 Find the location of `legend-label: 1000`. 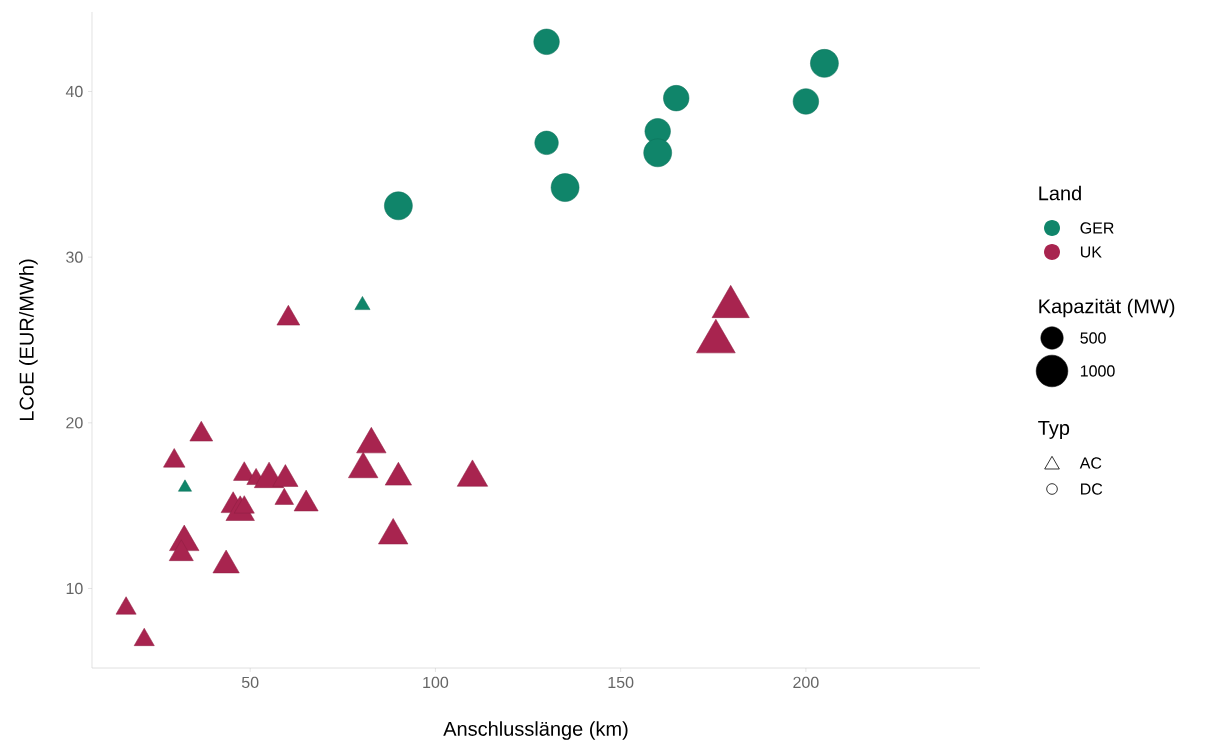

legend-label: 1000 is located at coordinates (1097, 371).